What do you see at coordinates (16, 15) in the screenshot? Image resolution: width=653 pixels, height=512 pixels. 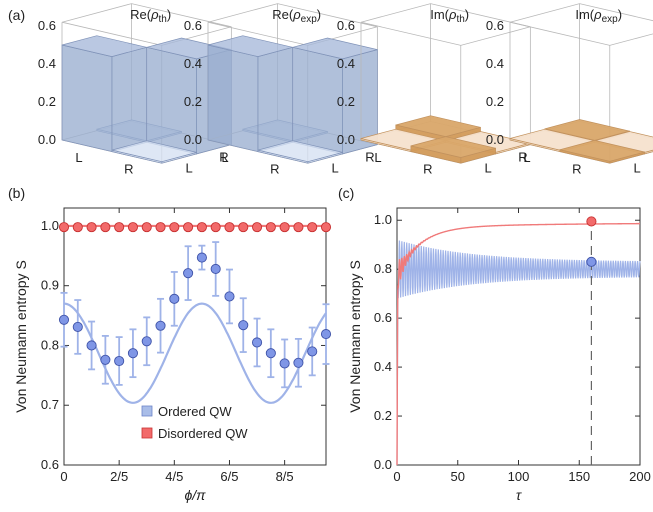 I see `panel-label-a: (a)` at bounding box center [16, 15].